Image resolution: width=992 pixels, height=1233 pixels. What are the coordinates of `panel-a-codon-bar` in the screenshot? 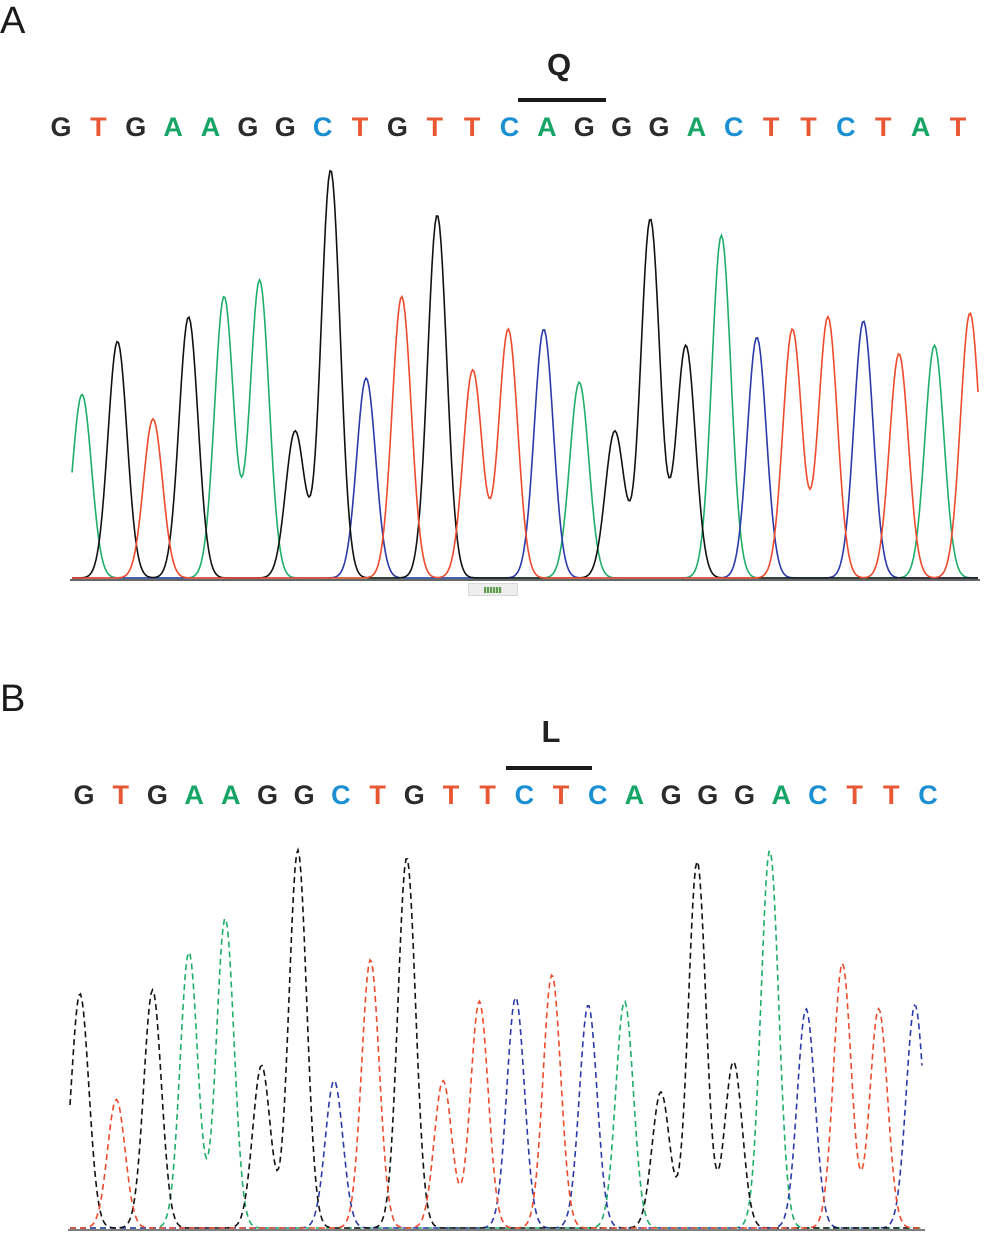 It's located at (562, 100).